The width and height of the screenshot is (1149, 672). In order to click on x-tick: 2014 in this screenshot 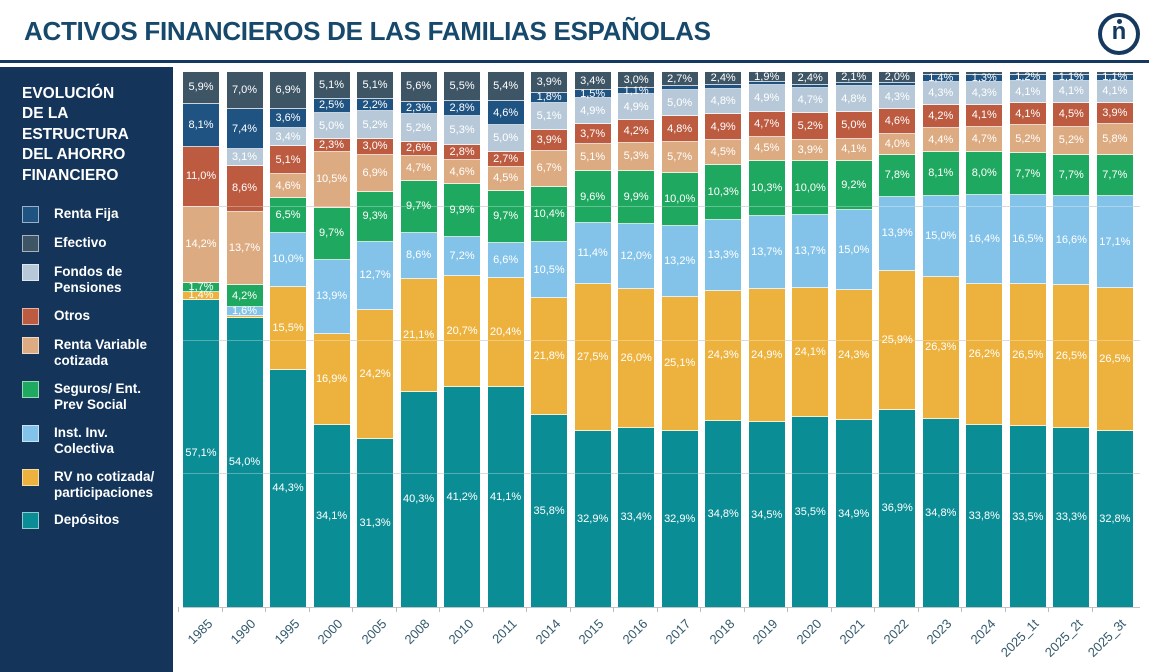, I will do `click(546, 639)`.